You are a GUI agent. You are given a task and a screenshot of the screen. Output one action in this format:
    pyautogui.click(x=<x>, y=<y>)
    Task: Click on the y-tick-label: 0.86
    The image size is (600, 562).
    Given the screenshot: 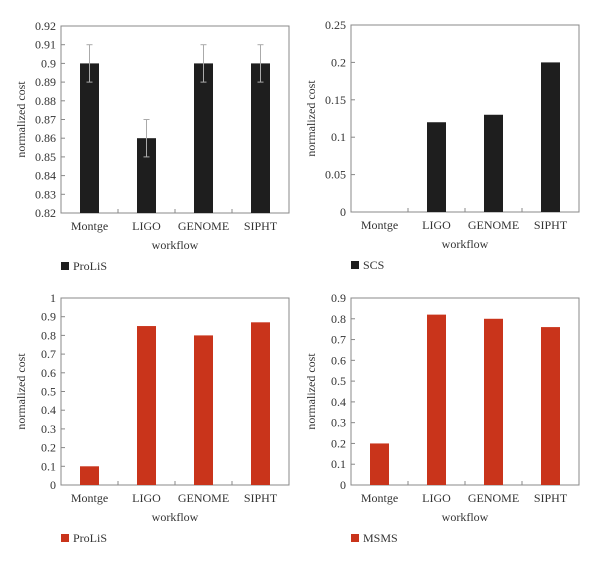 What is the action you would take?
    pyautogui.click(x=45, y=138)
    